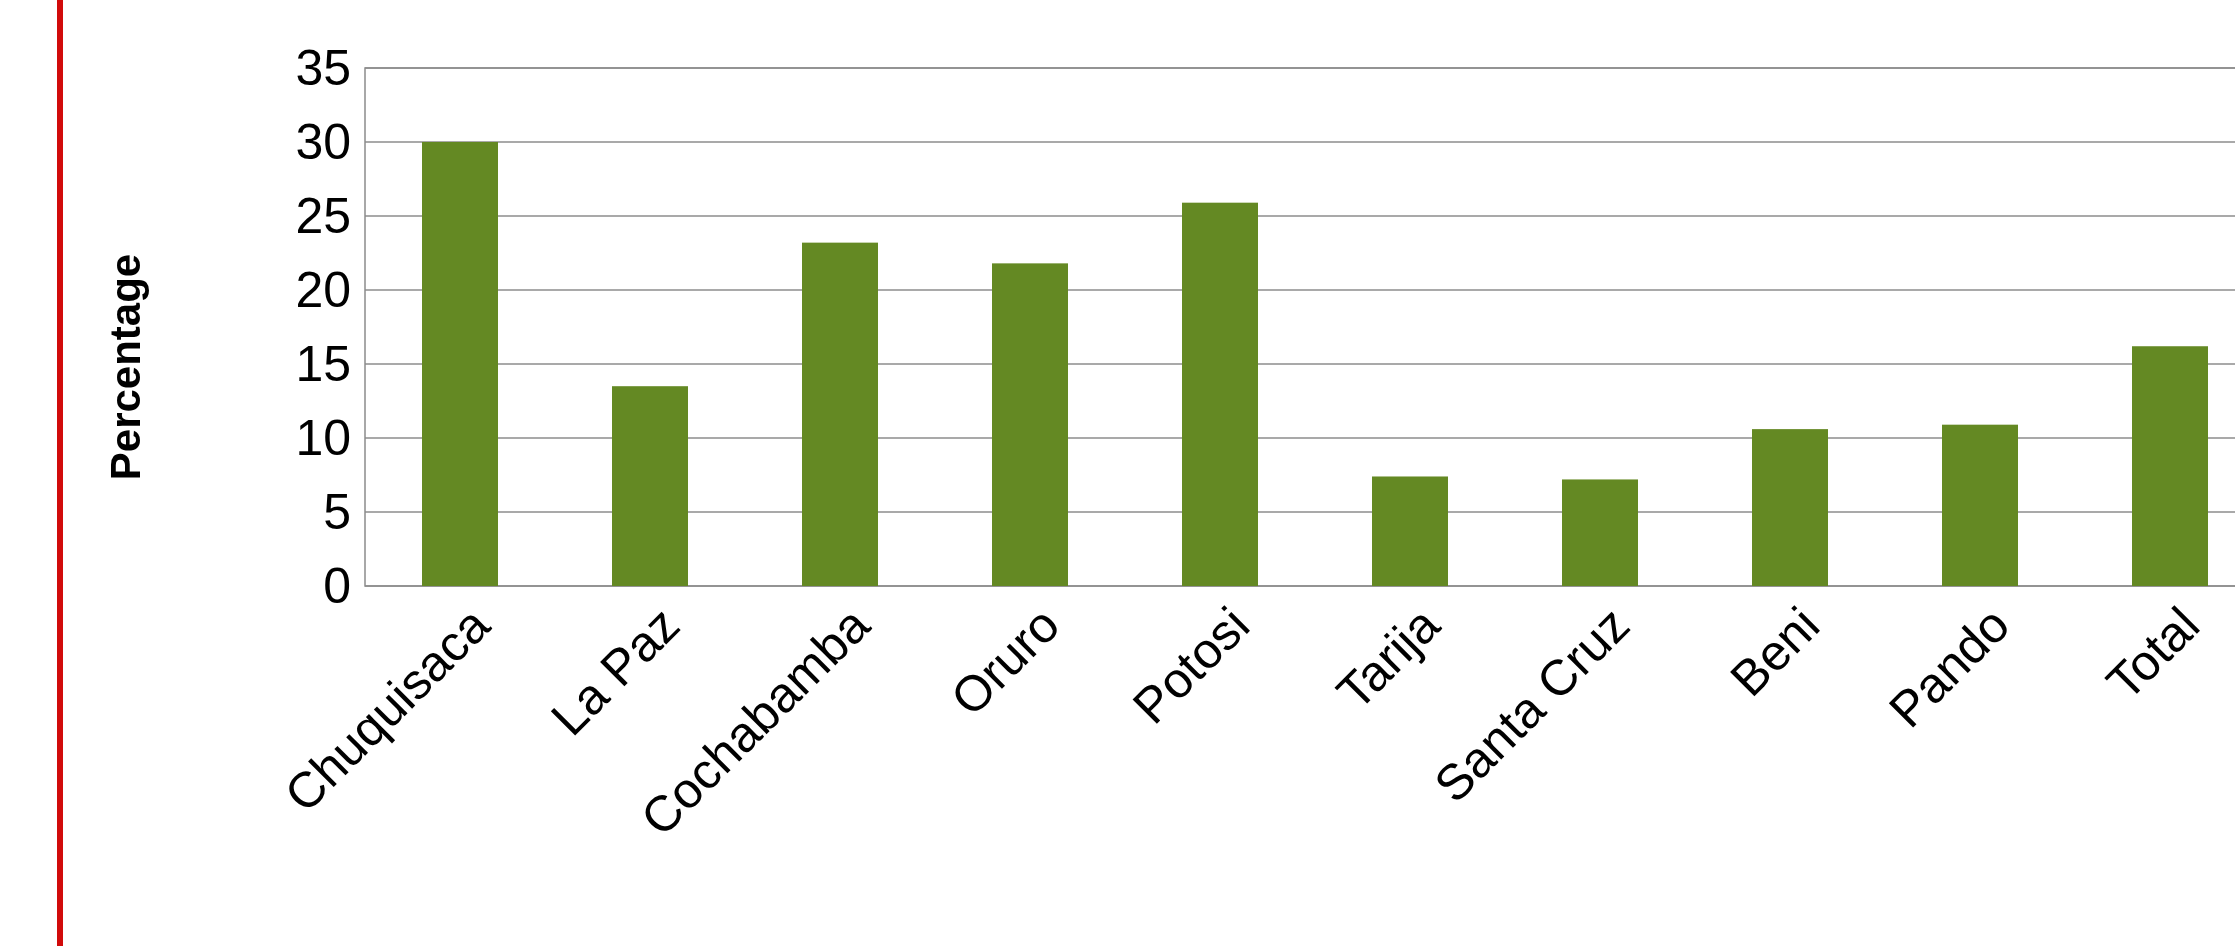 This screenshot has width=2235, height=946. I want to click on y-tick-label: 0, so click(337, 585).